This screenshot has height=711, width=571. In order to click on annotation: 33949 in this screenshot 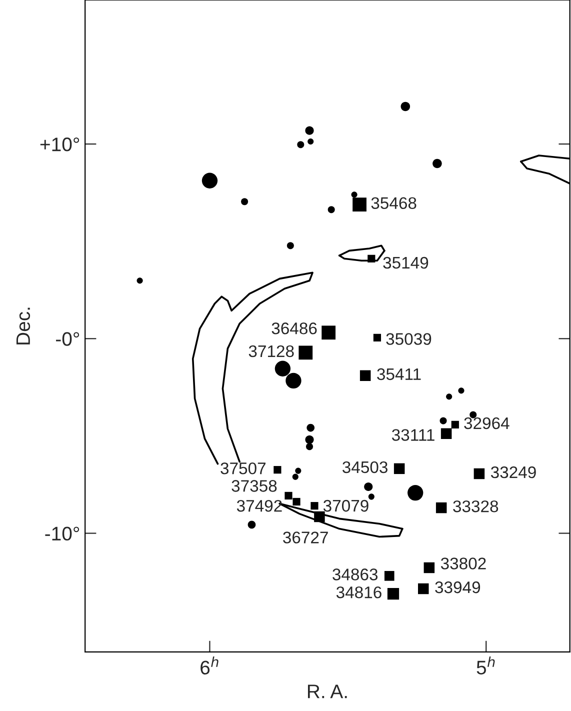, I will do `click(457, 587)`.